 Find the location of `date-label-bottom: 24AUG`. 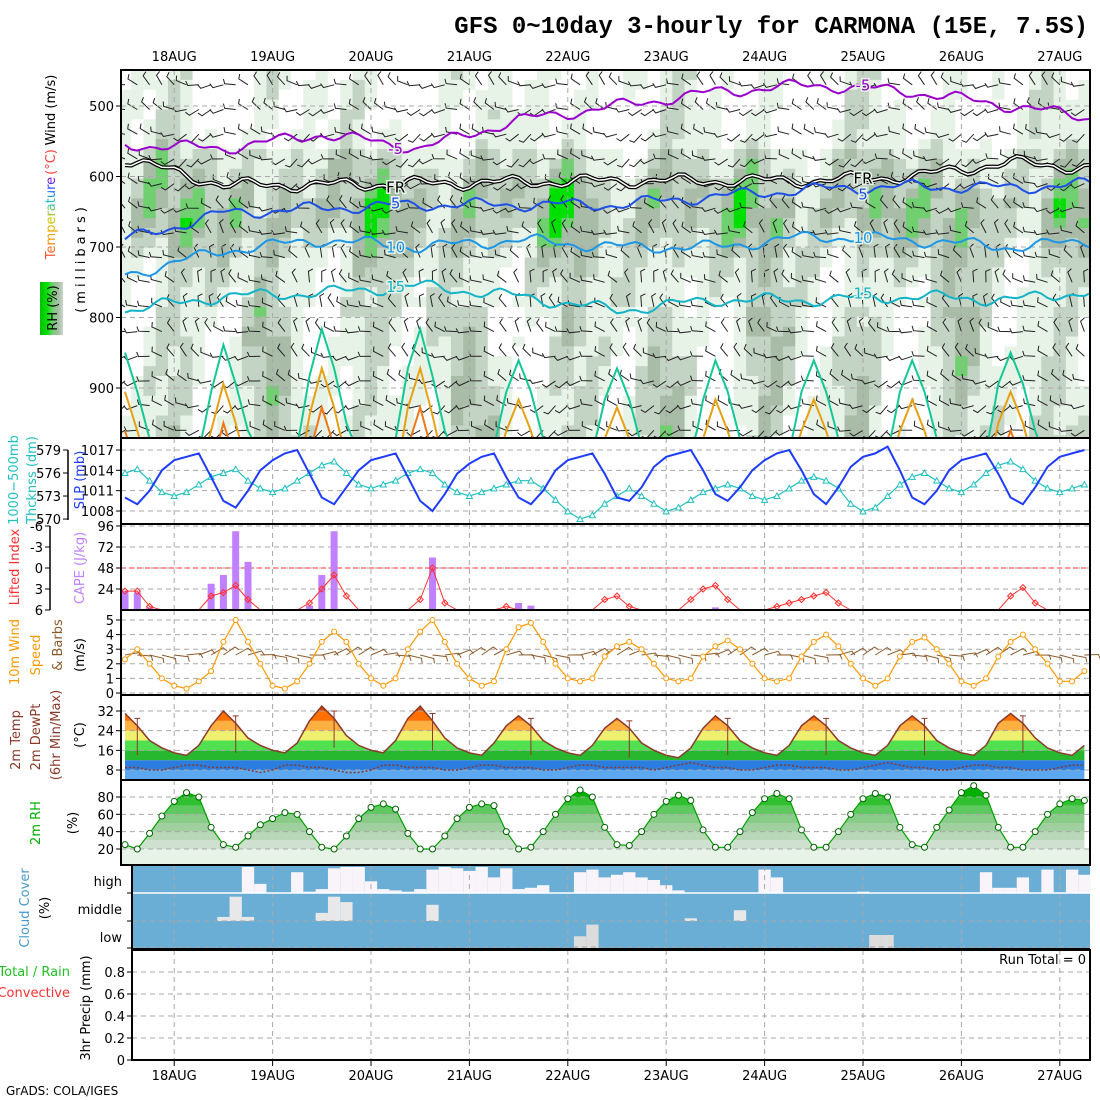

date-label-bottom: 24AUG is located at coordinates (764, 1076).